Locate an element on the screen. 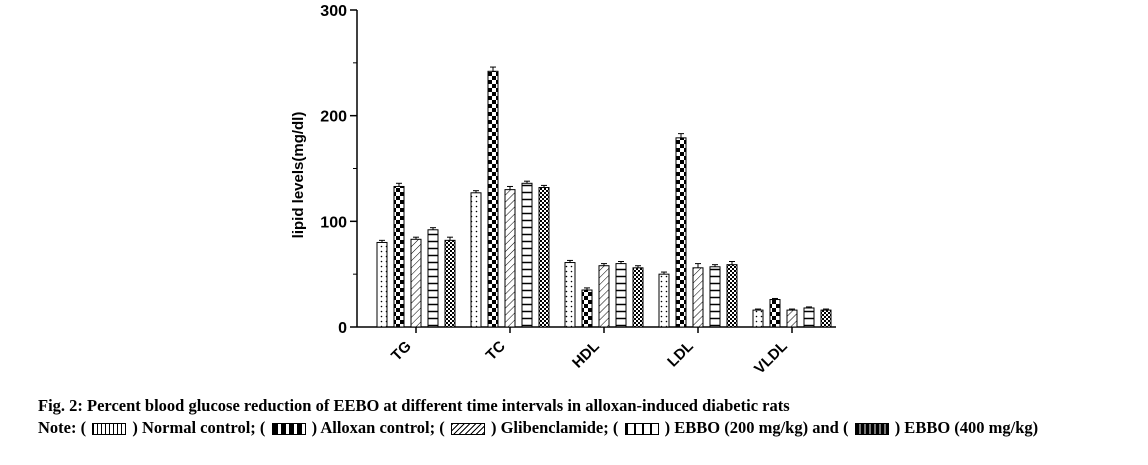 The width and height of the screenshot is (1148, 465). legend-swatch-alloxan is located at coordinates (288, 429).